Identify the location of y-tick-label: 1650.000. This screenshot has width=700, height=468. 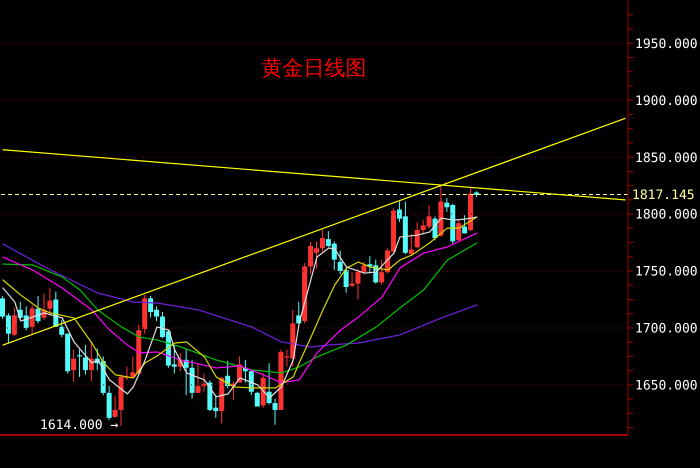
(666, 386).